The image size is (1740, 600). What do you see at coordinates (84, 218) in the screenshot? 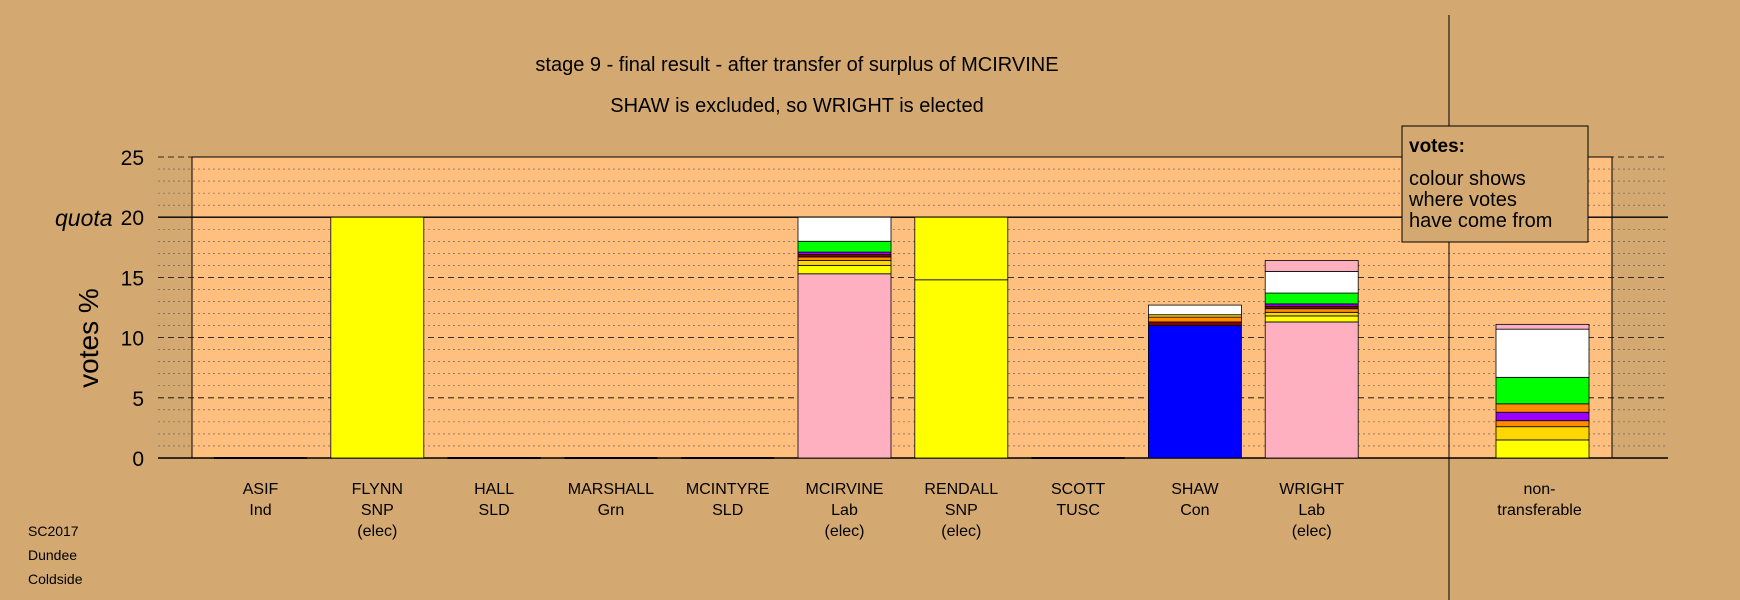
I see `quota-label: quota` at bounding box center [84, 218].